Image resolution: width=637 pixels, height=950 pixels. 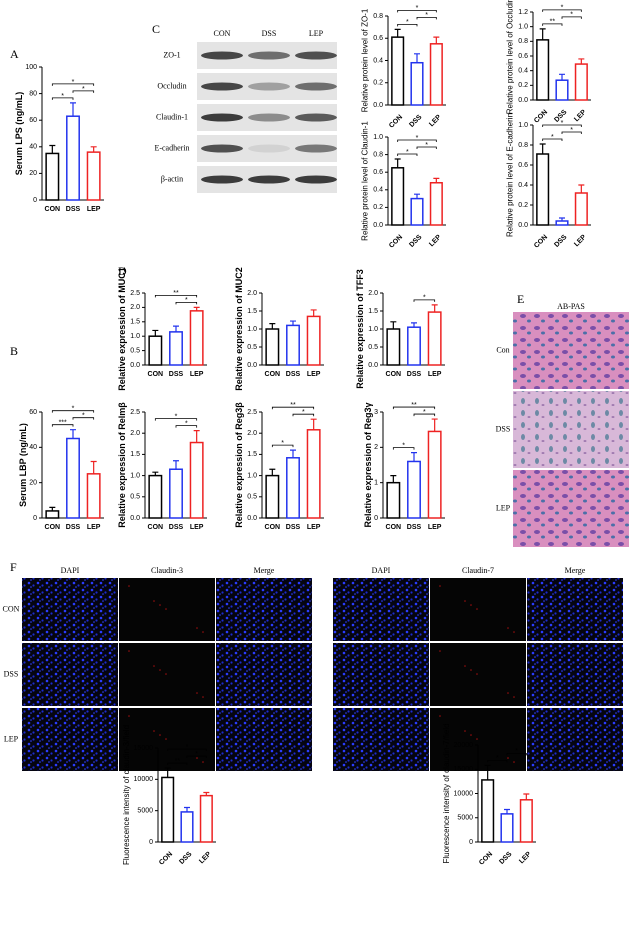 I want to click on lane-label: CON, so click(x=222, y=33).